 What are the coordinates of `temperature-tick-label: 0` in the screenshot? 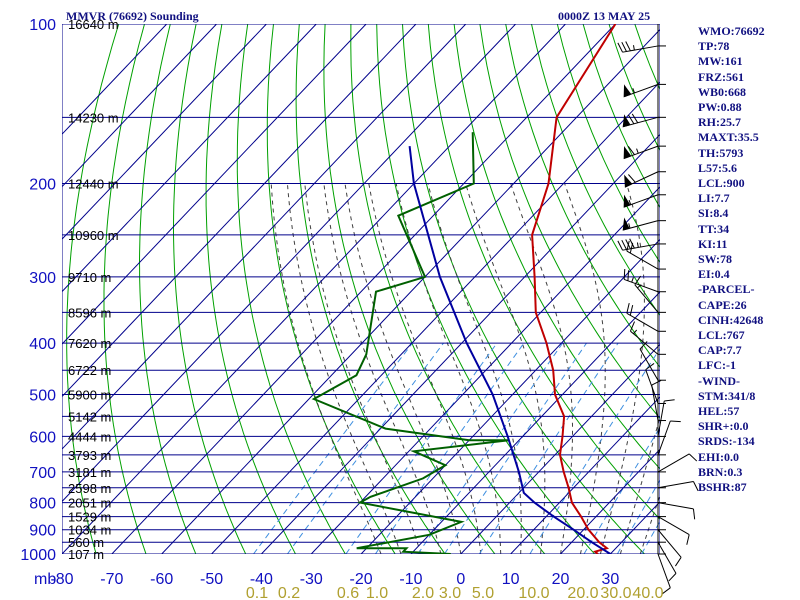 It's located at (460, 579).